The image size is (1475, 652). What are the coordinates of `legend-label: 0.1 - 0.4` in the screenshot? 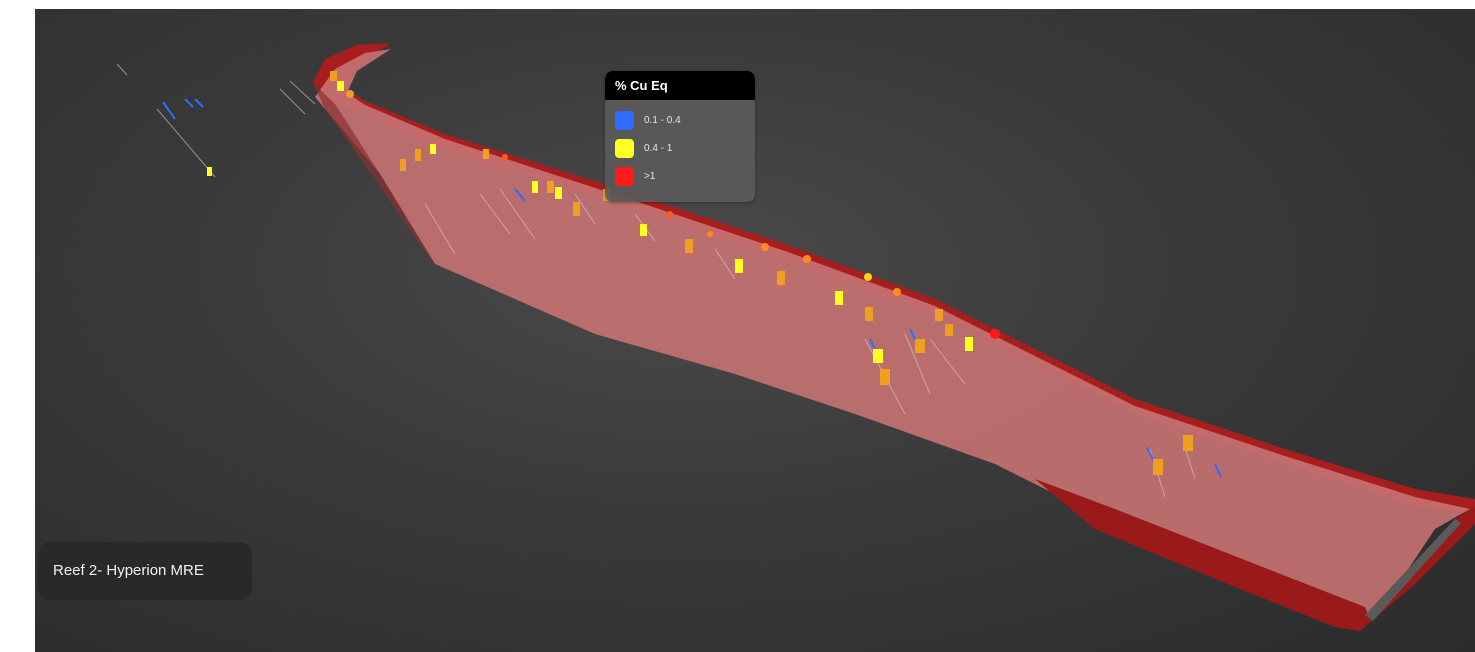 It's located at (662, 120).